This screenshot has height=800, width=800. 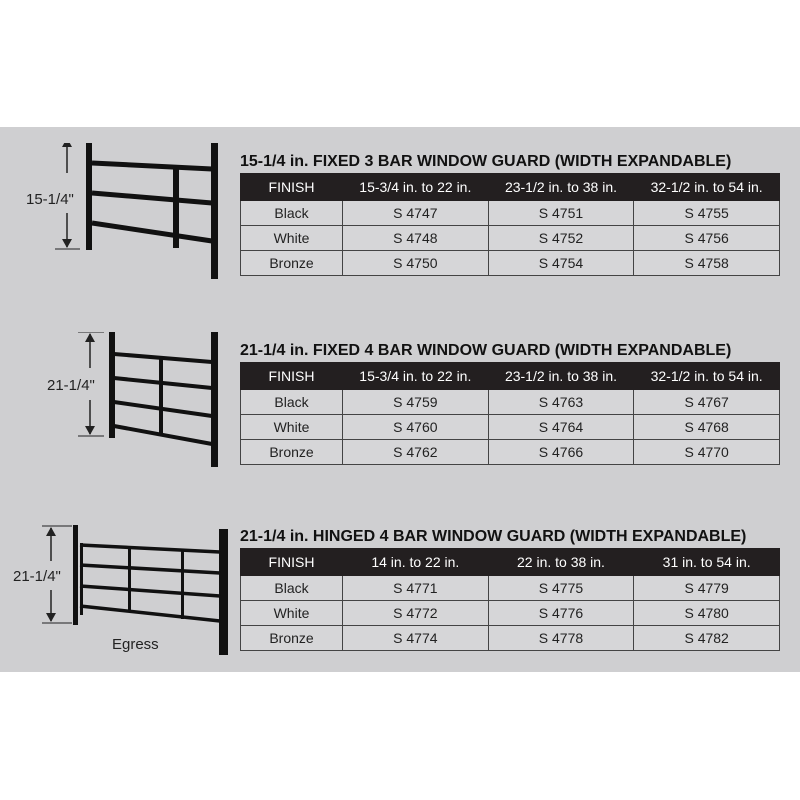 I want to click on part-number-cell: S 4766, so click(x=561, y=452).